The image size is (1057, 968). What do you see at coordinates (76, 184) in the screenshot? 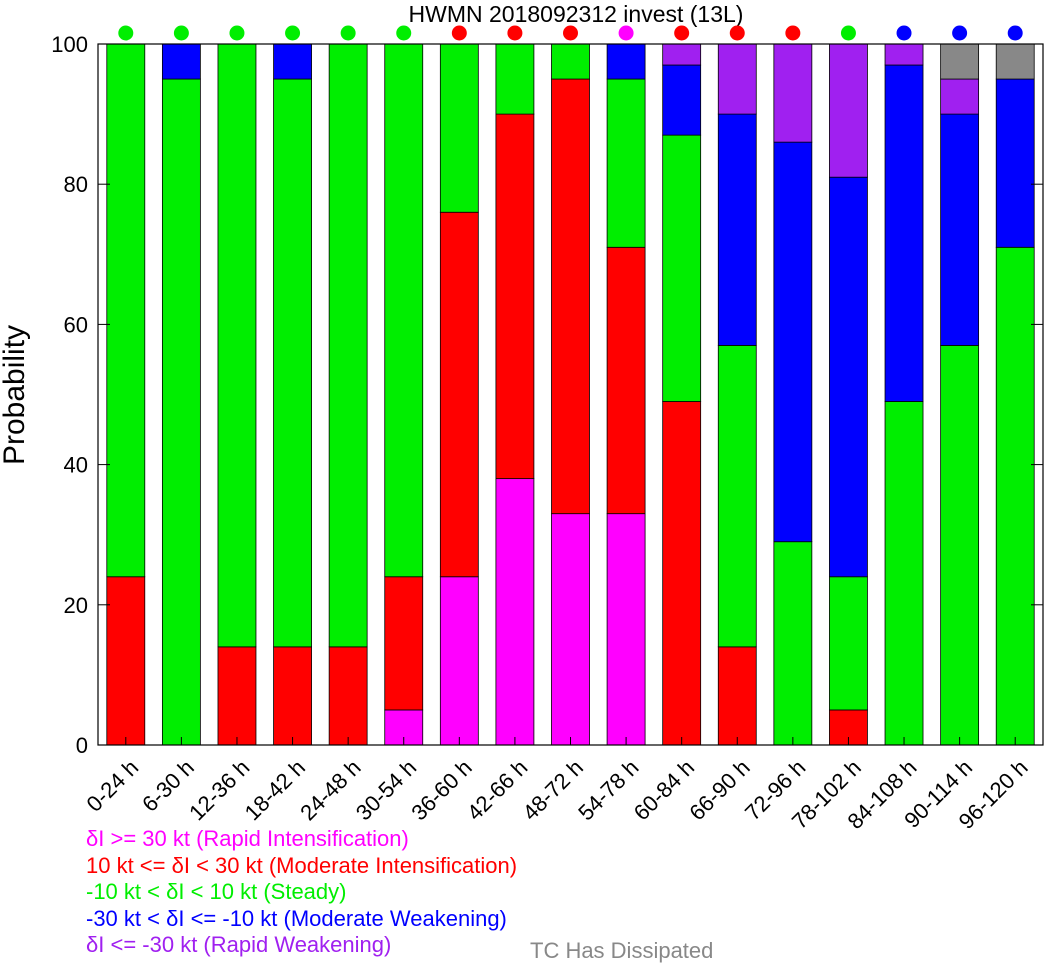
I see `y-tick-label: 80` at bounding box center [76, 184].